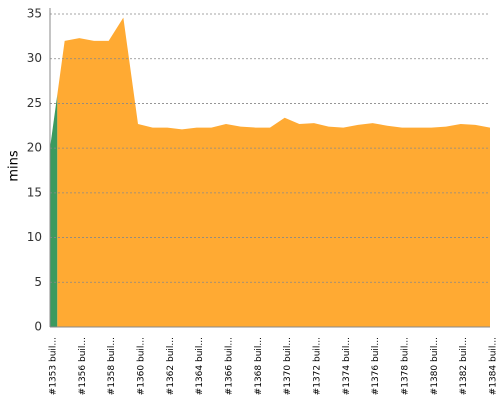 The width and height of the screenshot is (500, 400). What do you see at coordinates (34, 103) in the screenshot?
I see `y-tick-label: 25` at bounding box center [34, 103].